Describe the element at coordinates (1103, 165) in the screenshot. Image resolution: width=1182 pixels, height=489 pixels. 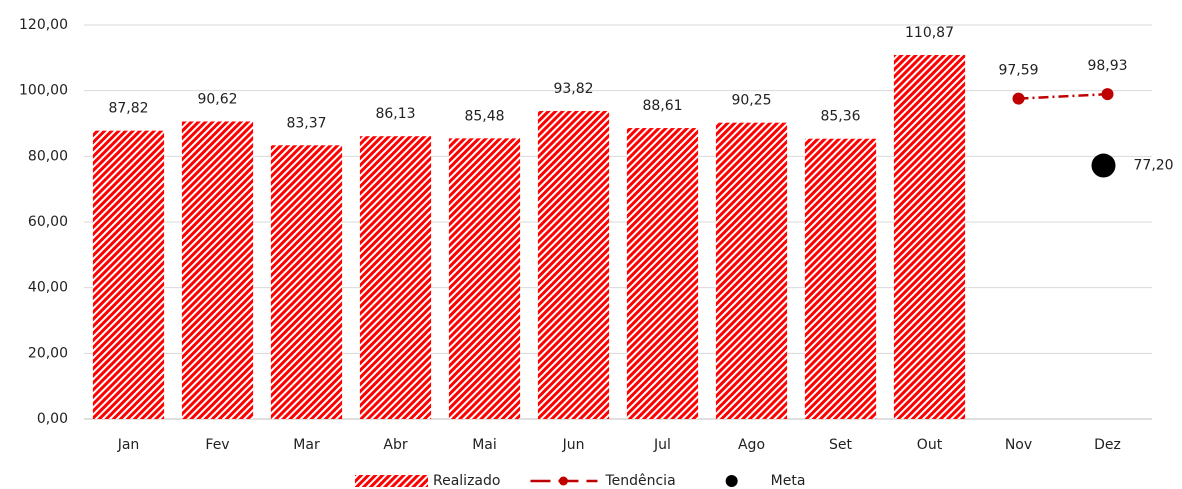
I see `meta-point` at that location.